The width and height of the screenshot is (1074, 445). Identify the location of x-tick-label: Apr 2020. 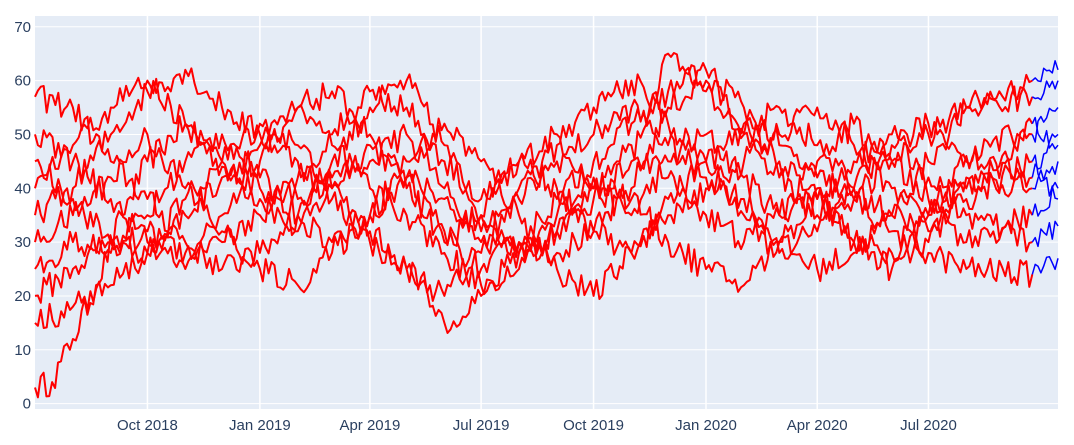
(817, 425).